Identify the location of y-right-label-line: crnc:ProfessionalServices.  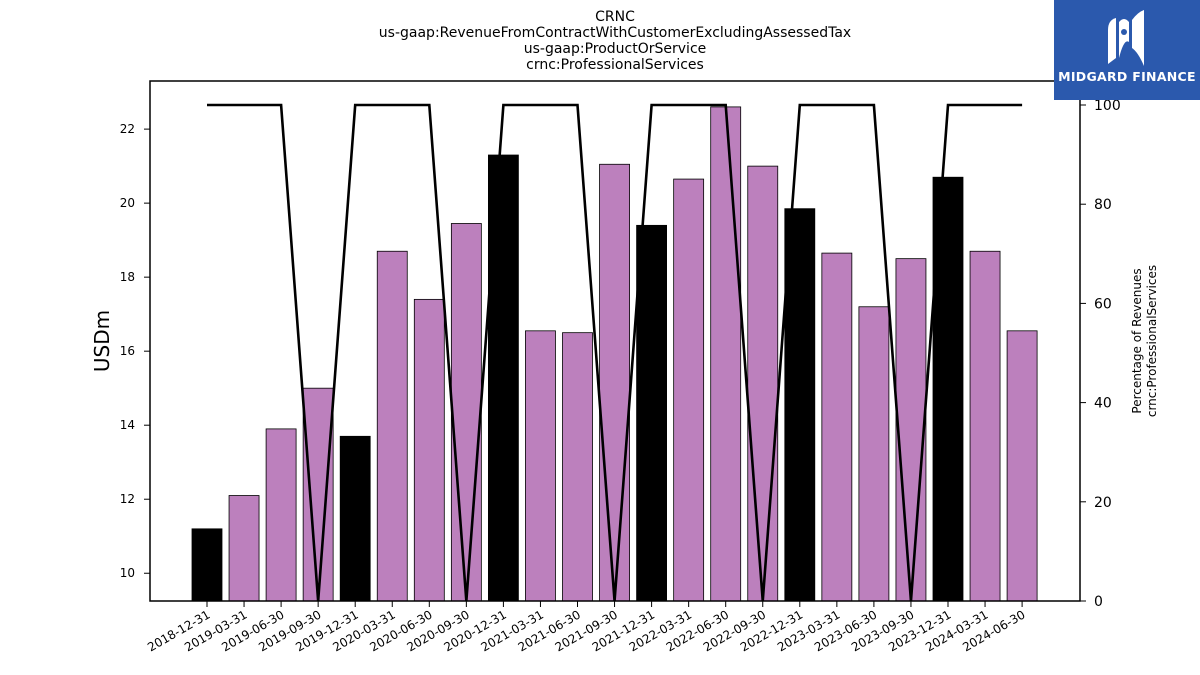
(1152, 341).